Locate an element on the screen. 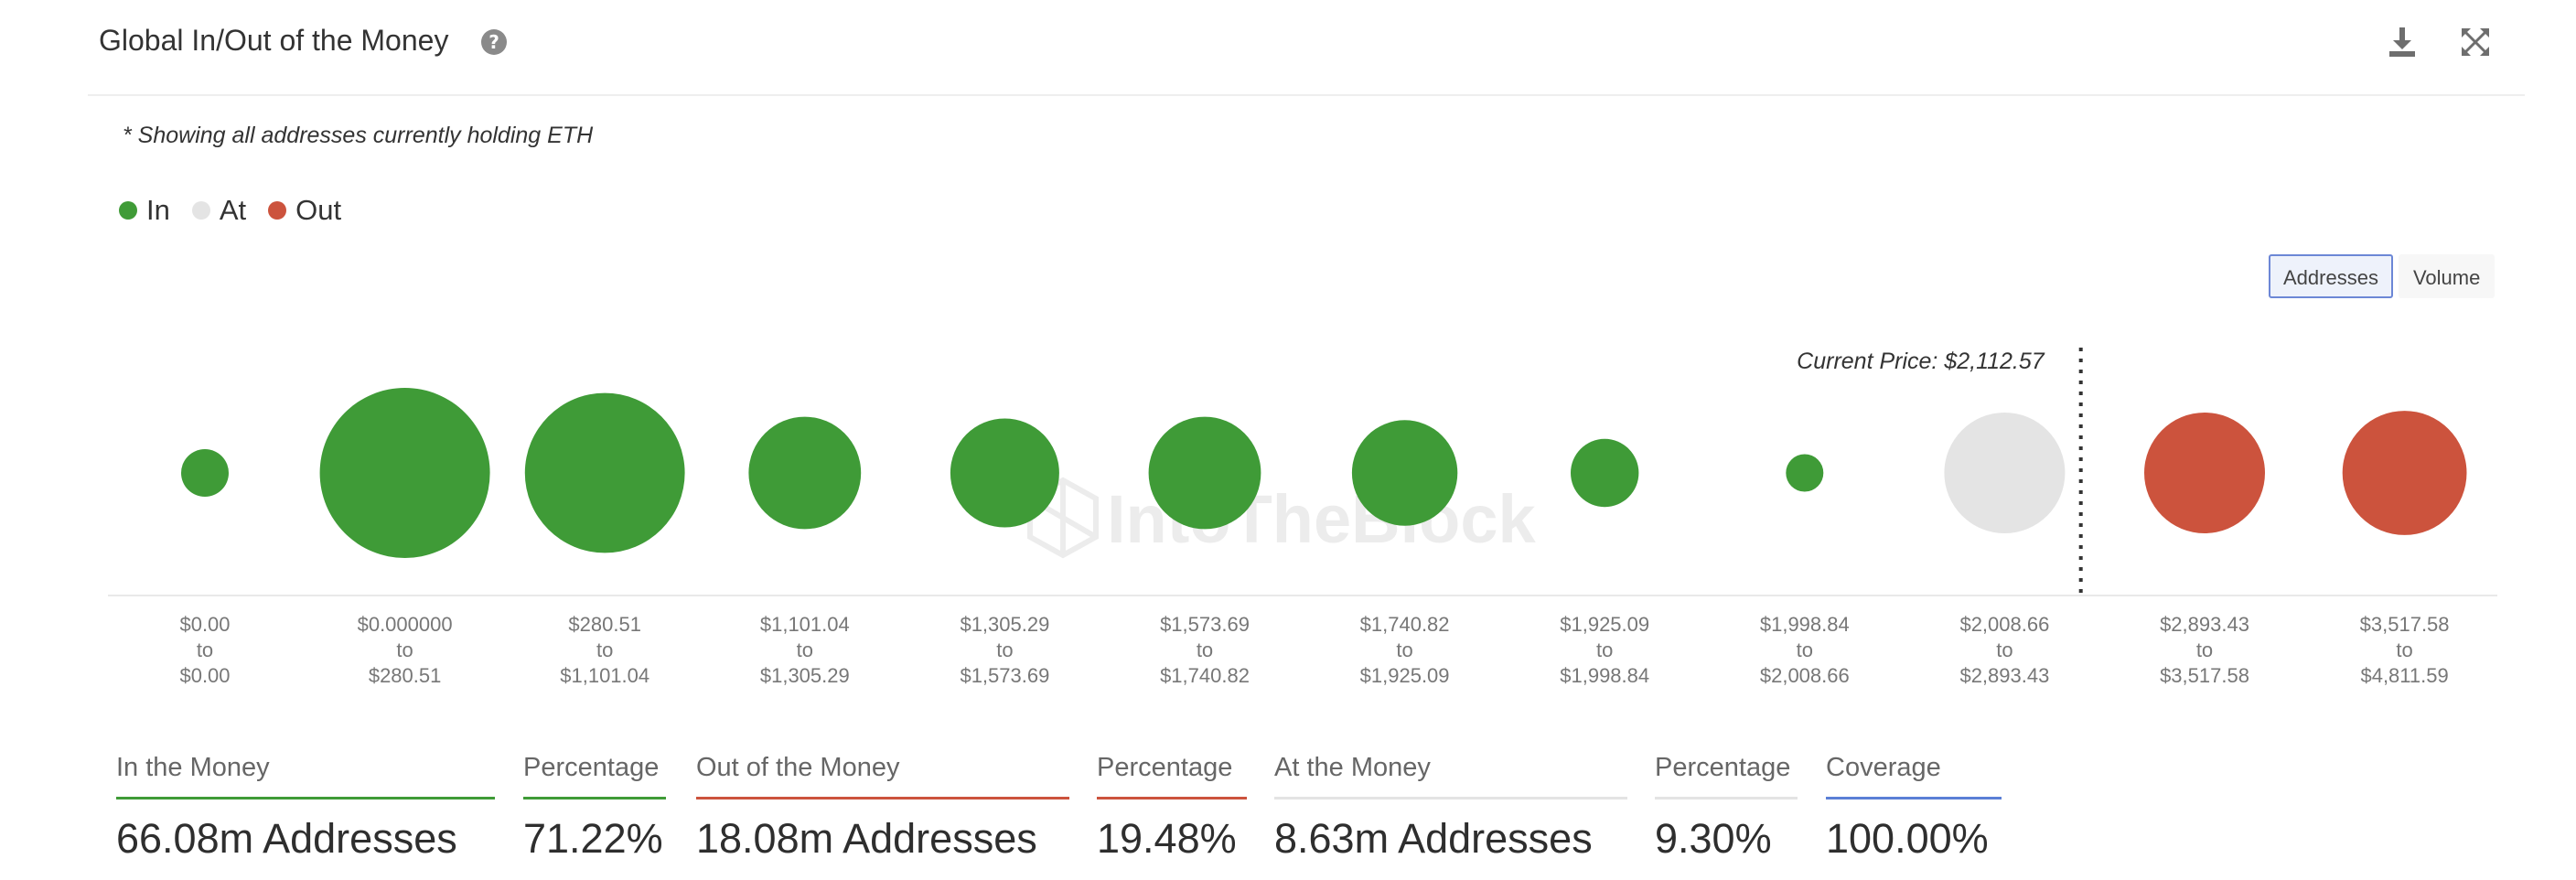 The image size is (2576, 880). bucket-label-8-to: $2,008.66 is located at coordinates (1805, 675).